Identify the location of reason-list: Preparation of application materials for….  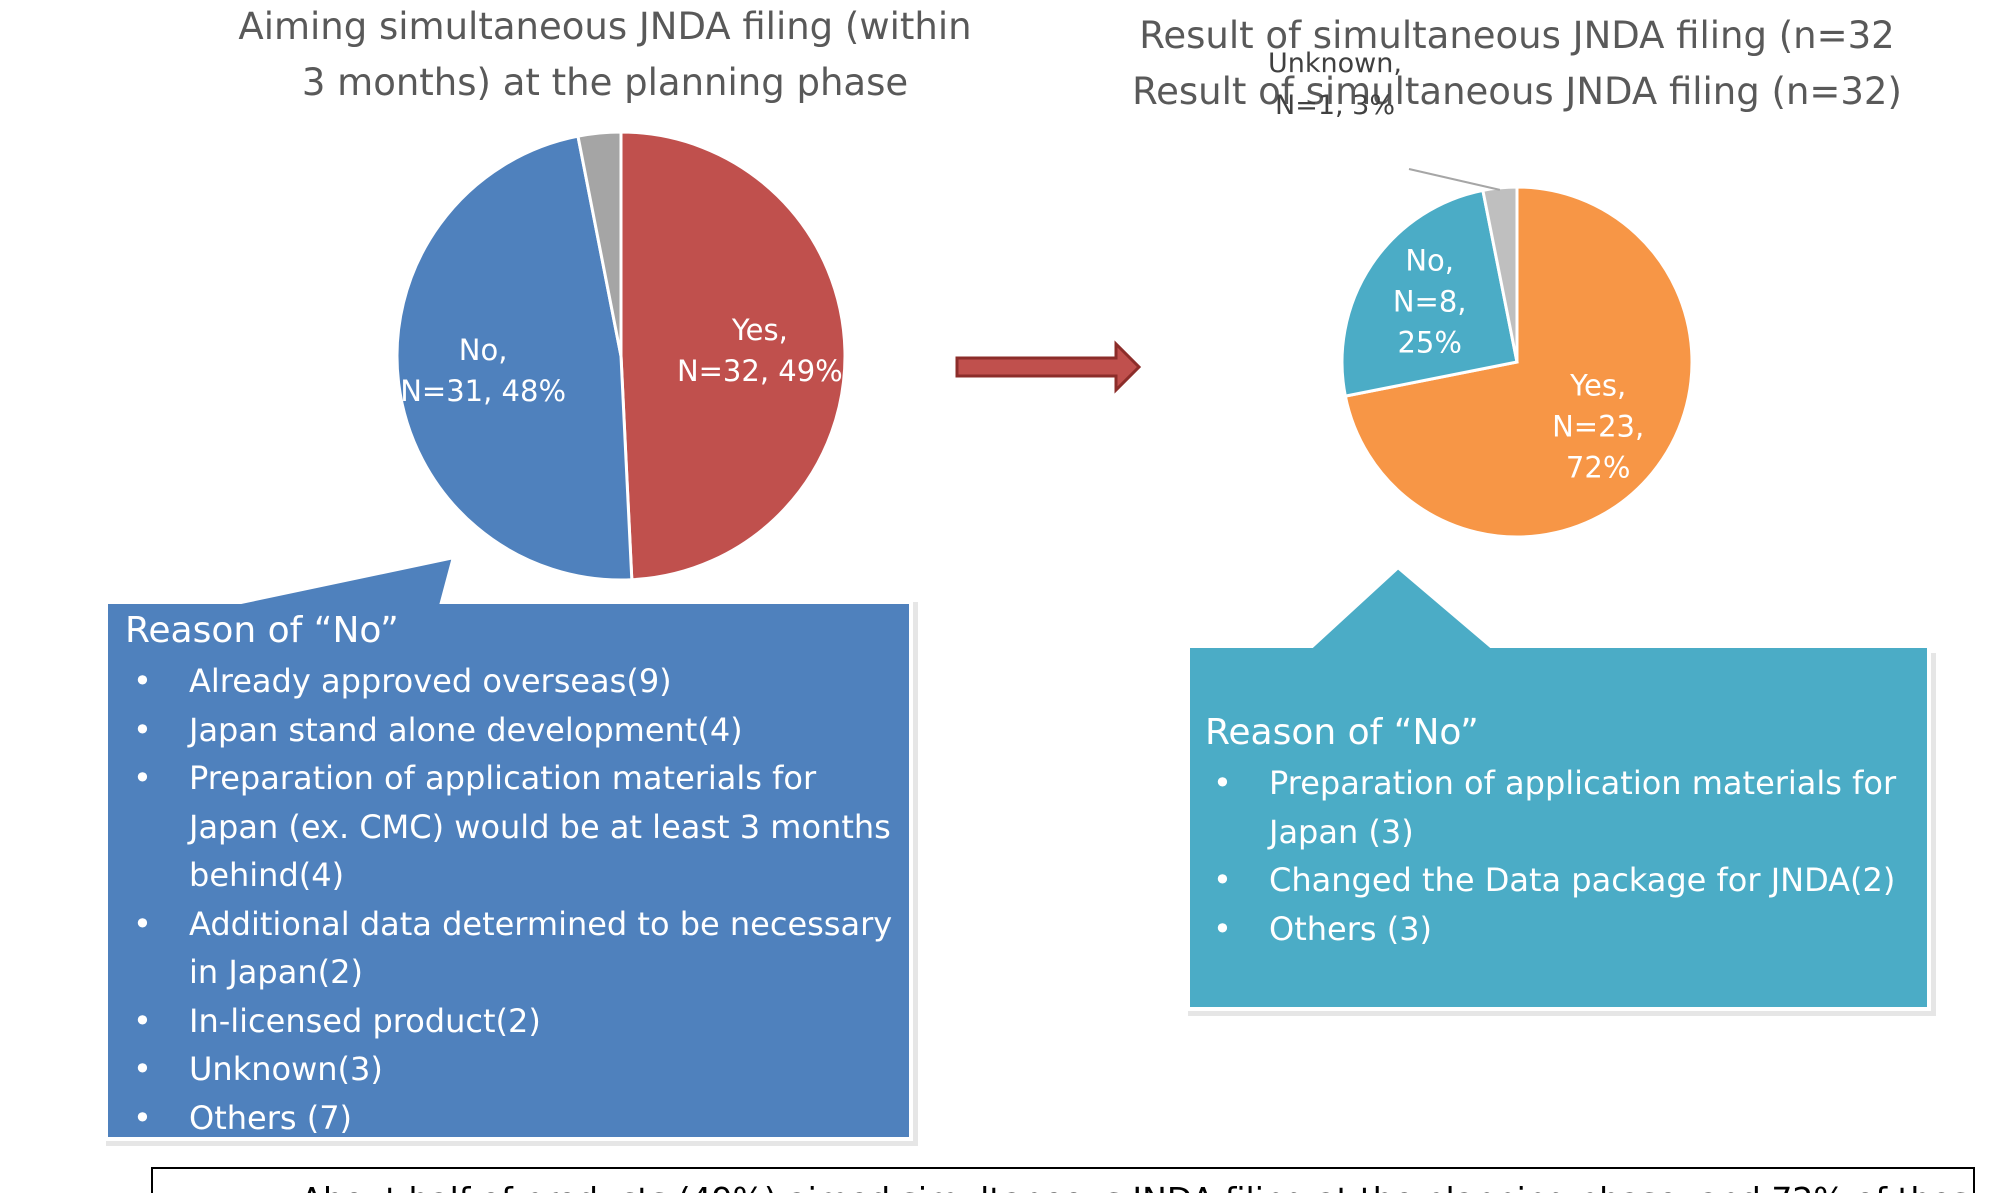
(1565, 856).